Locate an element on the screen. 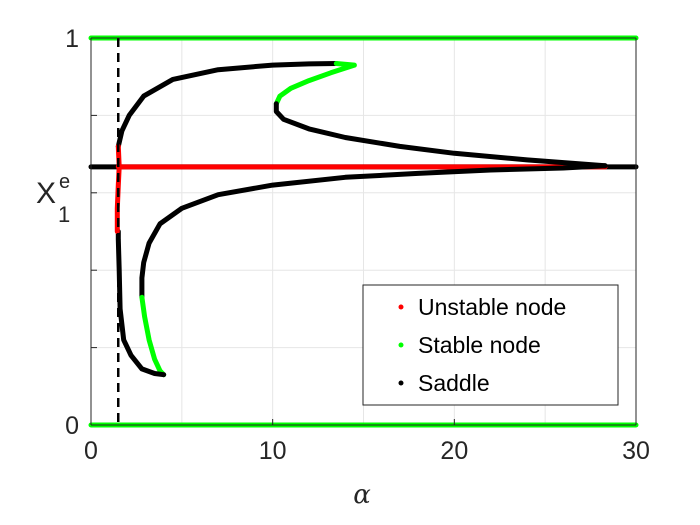 The height and width of the screenshot is (525, 700). y-axis-label-superscript: e is located at coordinates (64, 182).